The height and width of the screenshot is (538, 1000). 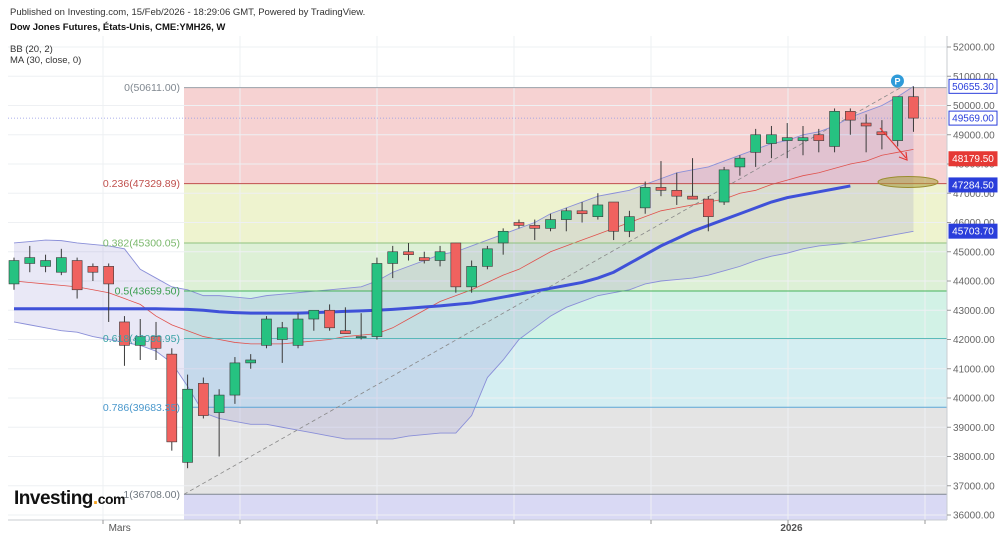 I want to click on price-tag: 48179.50, so click(x=973, y=159).